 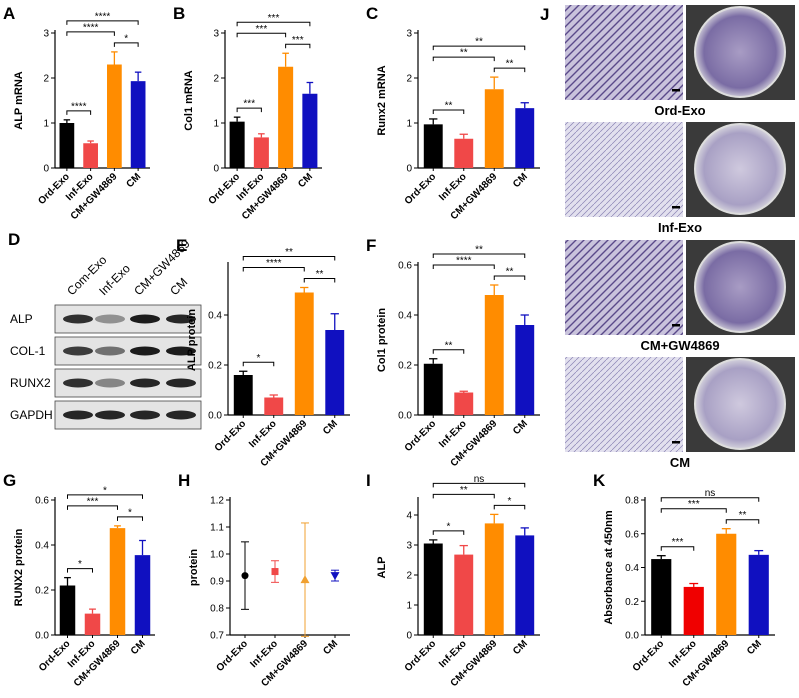 What do you see at coordinates (178, 286) in the screenshot?
I see `blot-column-label: CM` at bounding box center [178, 286].